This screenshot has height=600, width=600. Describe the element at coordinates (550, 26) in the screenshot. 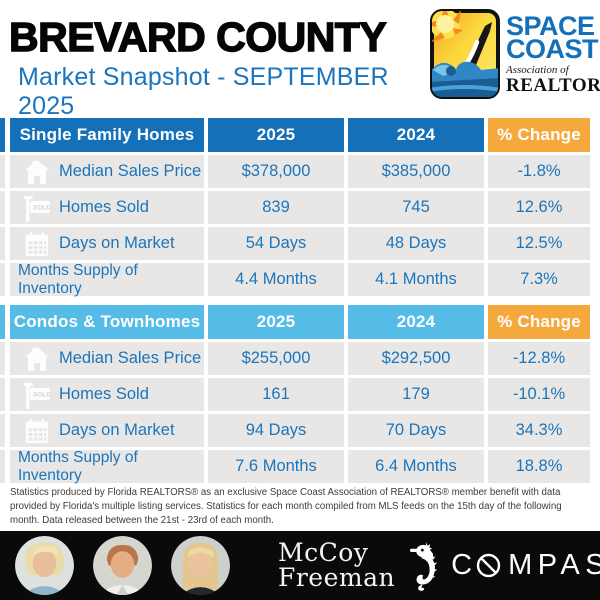

I see `logo-space-text: SPACE` at that location.